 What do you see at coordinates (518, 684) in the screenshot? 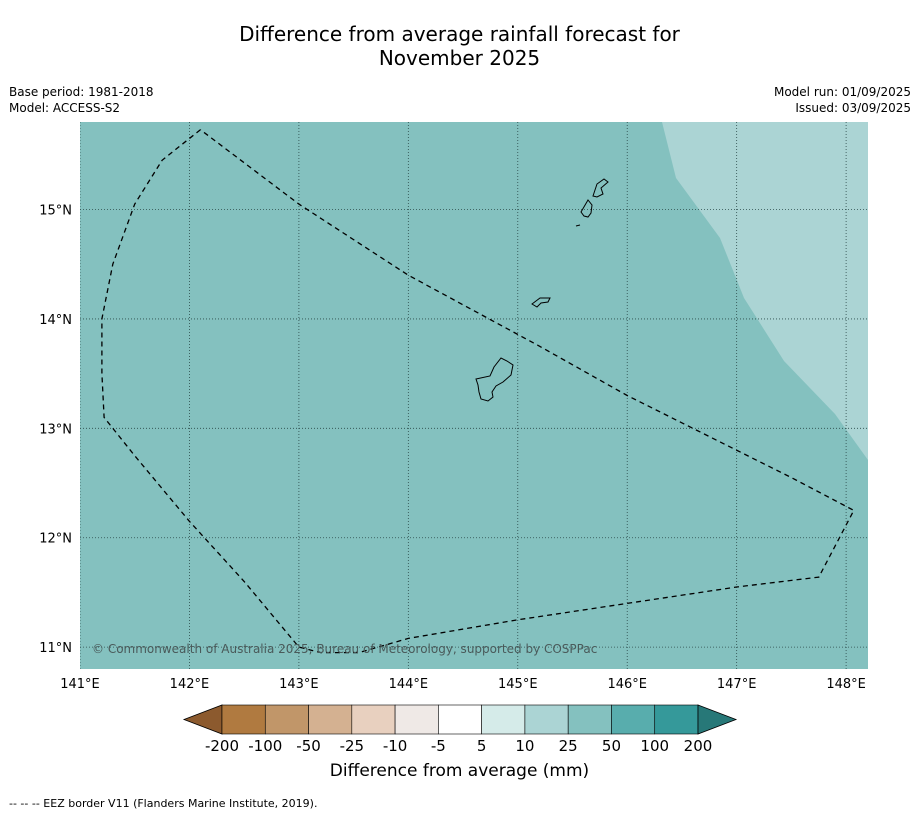
I see `lon-tick-label: 145°E` at bounding box center [518, 684].